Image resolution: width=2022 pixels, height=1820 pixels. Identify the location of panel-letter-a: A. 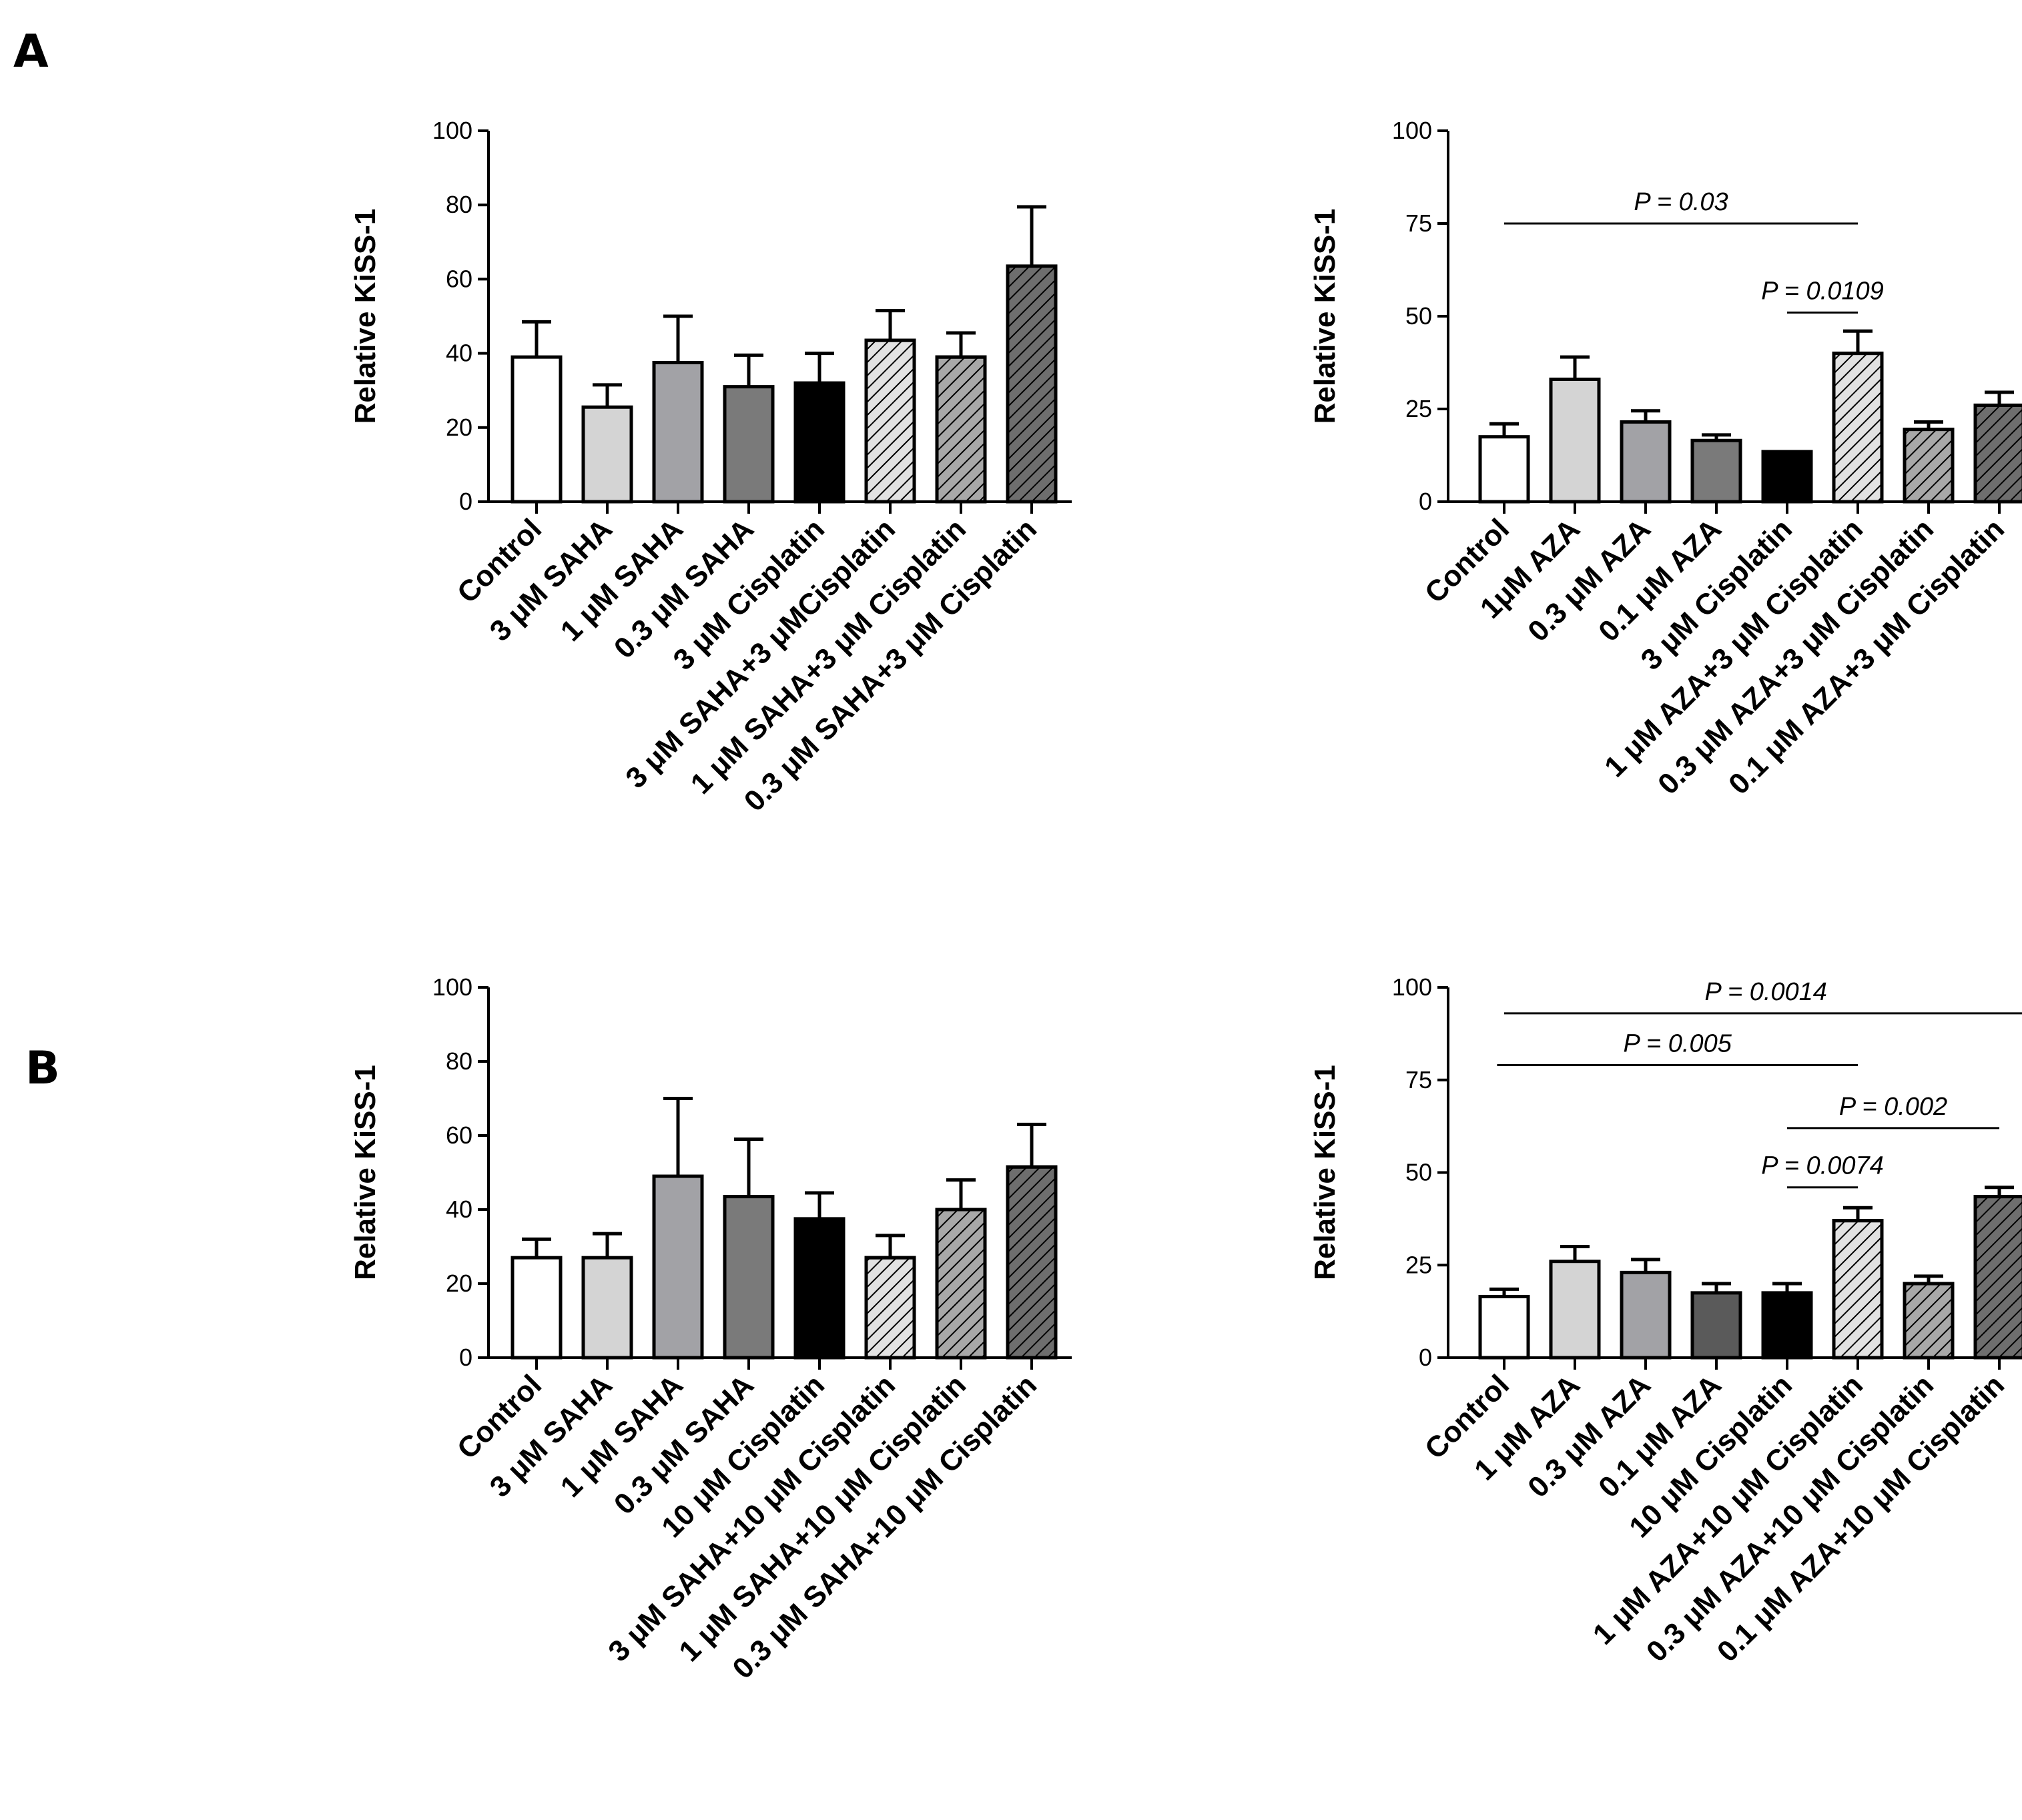
(31, 51).